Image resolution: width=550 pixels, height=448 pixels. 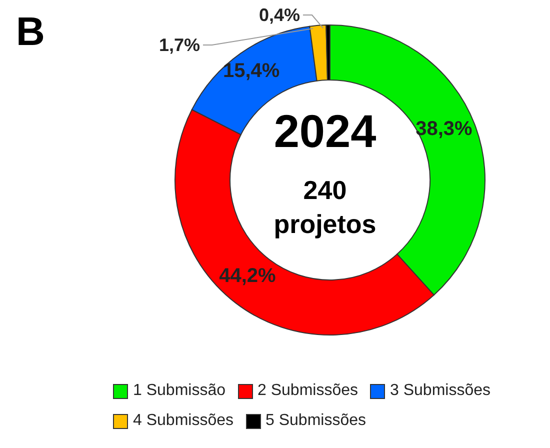 What do you see at coordinates (179, 391) in the screenshot?
I see `legend-label: 1 Submissão` at bounding box center [179, 391].